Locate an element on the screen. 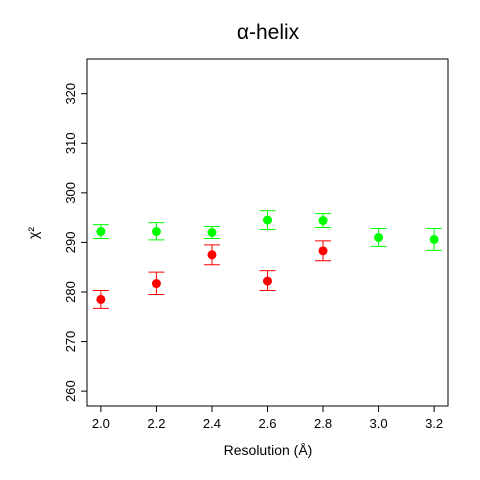 The width and height of the screenshot is (480, 480). y-axis-title: χ² is located at coordinates (33, 233).